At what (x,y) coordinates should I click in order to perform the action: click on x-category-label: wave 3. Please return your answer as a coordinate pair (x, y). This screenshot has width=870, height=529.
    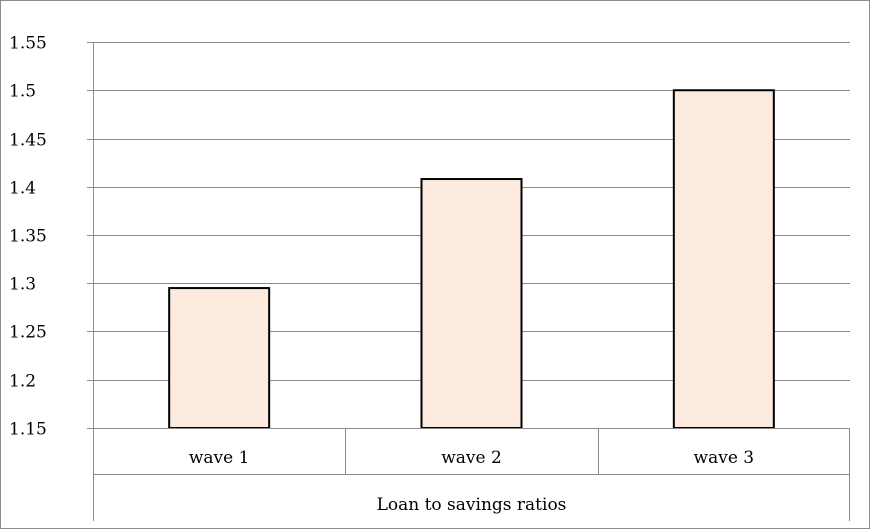
    Looking at the image, I should click on (724, 458).